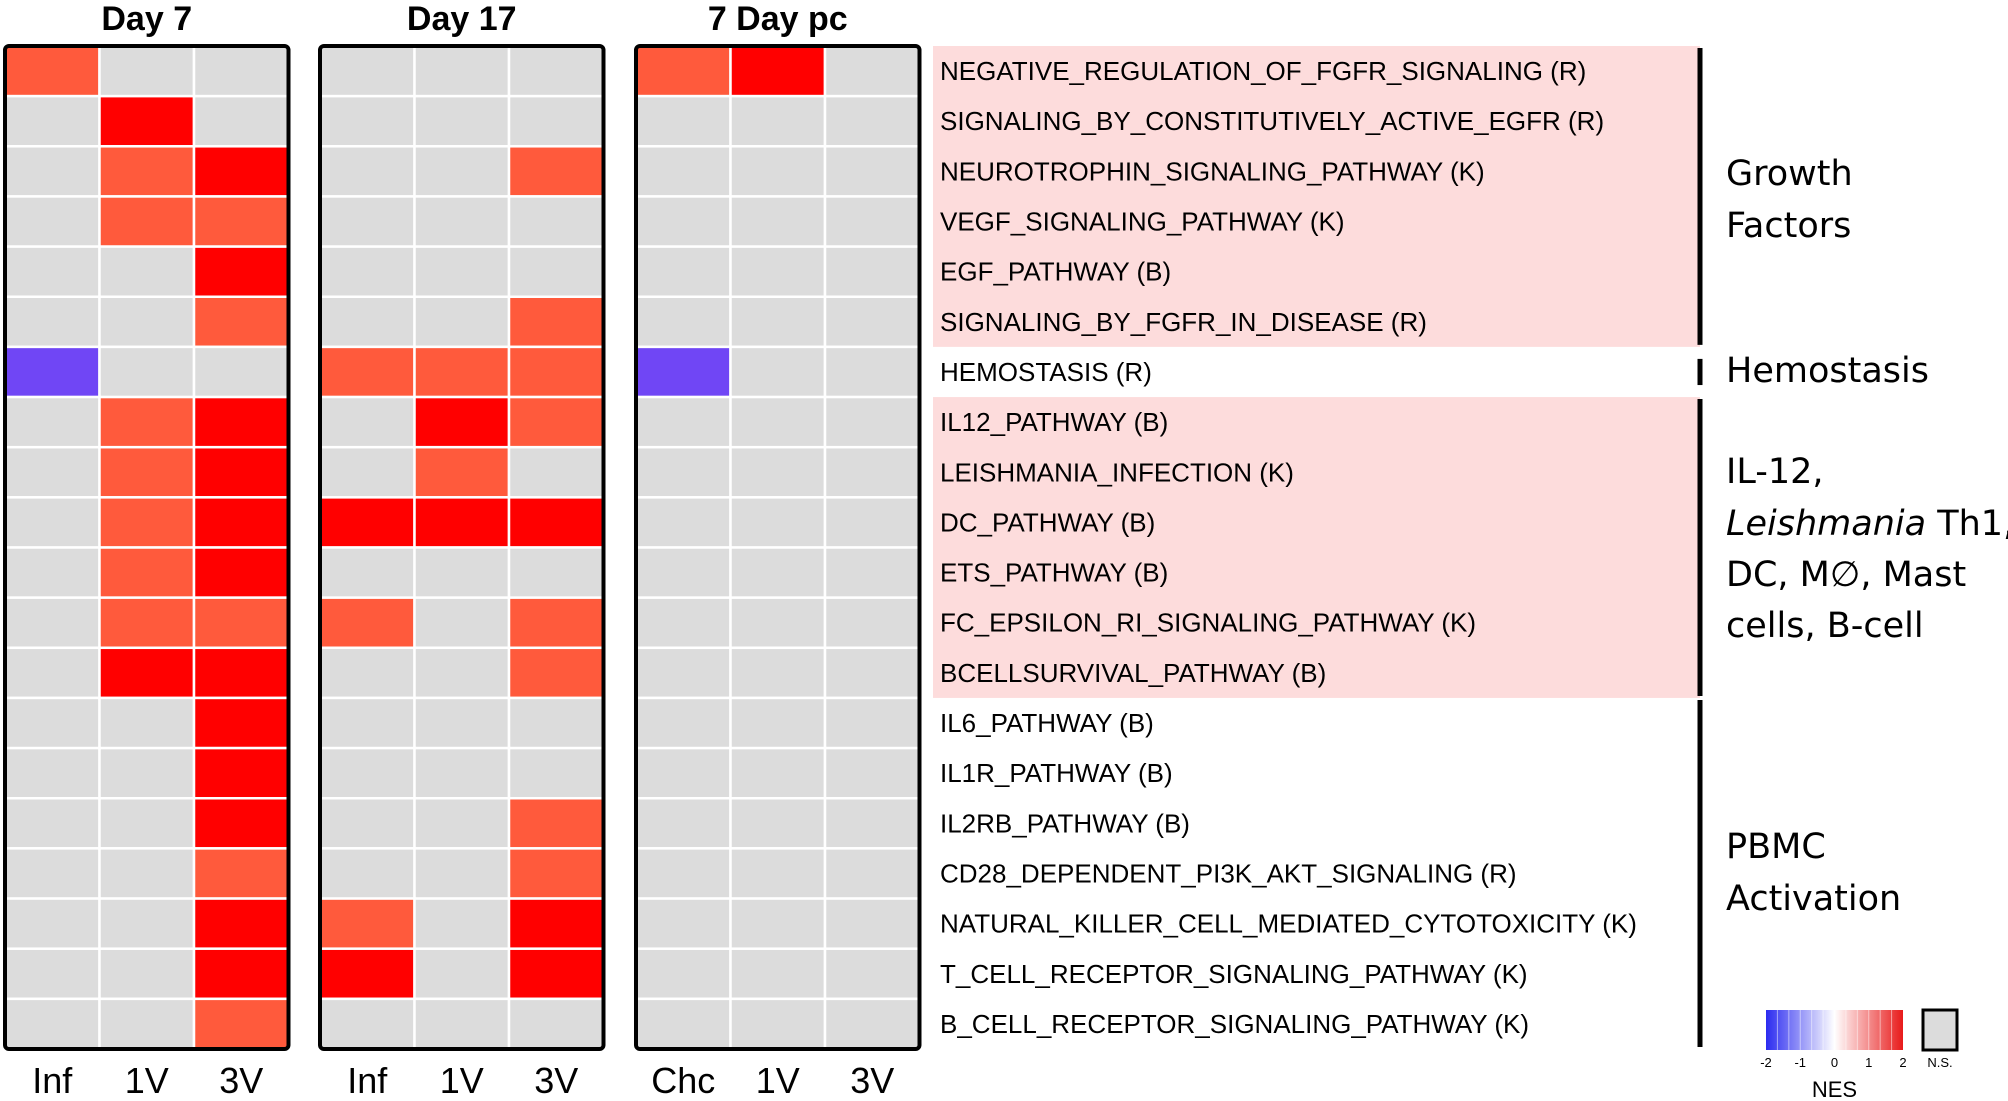 Image resolution: width=2008 pixels, height=1101 pixels. I want to click on pathway-label: IL2RB_PATHWAY (B), so click(1065, 823).